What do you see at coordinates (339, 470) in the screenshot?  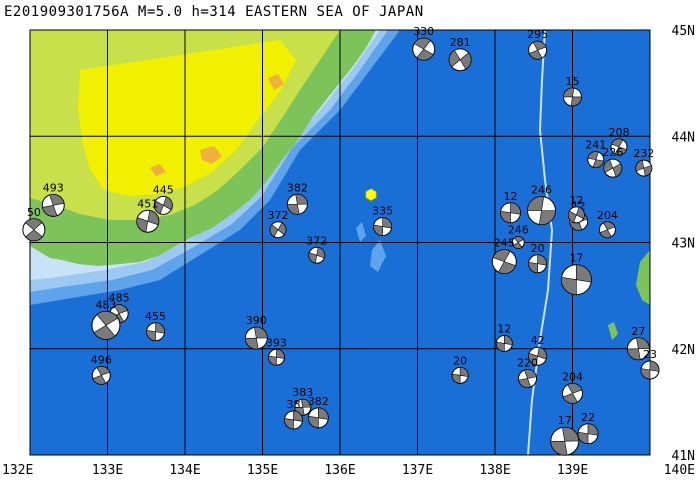 I see `lon-tick-label: 136E` at bounding box center [339, 470].